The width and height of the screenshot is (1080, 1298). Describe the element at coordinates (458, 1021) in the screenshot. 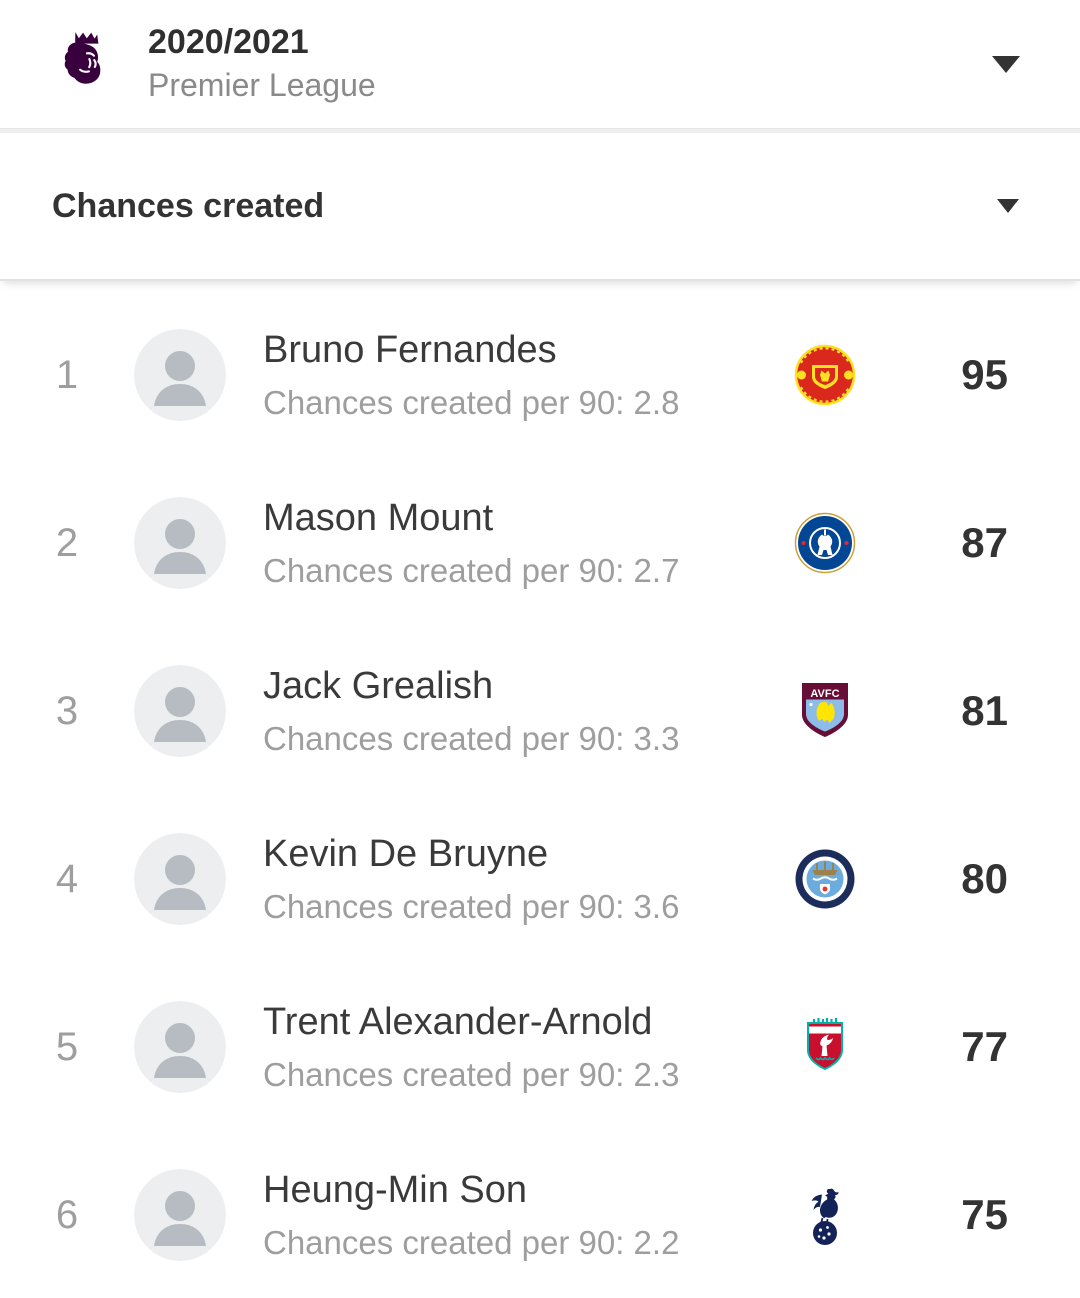

I see `player-name: Trent Alexander-Arnold` at that location.